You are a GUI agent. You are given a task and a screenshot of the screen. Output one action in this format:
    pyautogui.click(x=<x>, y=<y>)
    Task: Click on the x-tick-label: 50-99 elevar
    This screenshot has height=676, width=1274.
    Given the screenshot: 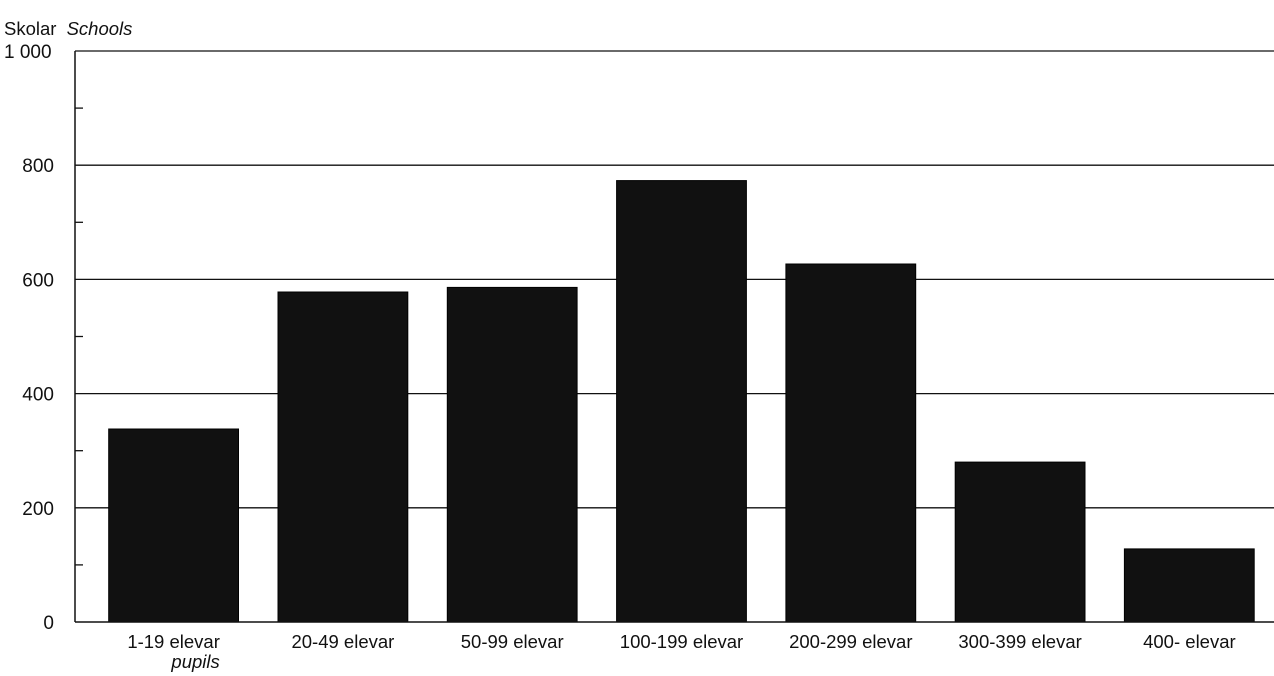 What is the action you would take?
    pyautogui.click(x=512, y=641)
    